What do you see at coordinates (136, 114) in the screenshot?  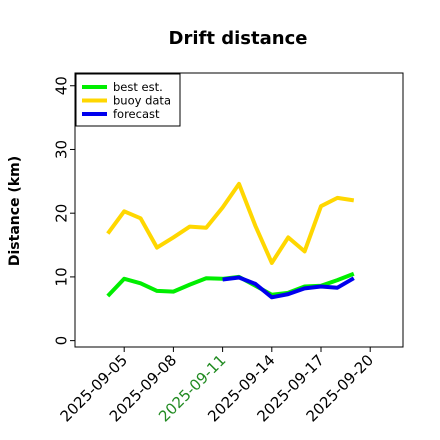 I see `legend-entry: forecast` at bounding box center [136, 114].